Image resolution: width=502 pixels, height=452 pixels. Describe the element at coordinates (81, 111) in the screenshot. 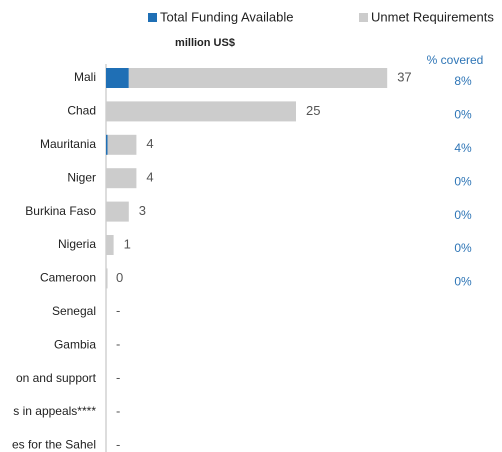

I see `category-label: Chad` at that location.